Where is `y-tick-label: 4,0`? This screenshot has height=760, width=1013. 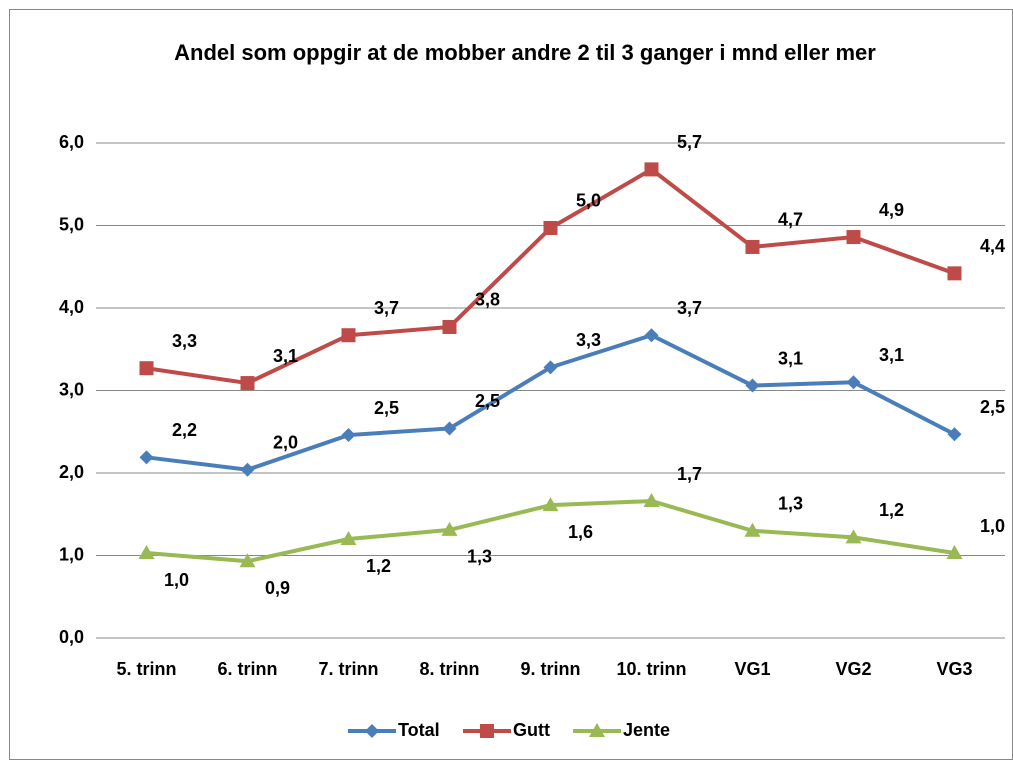
y-tick-label: 4,0 is located at coordinates (71, 307).